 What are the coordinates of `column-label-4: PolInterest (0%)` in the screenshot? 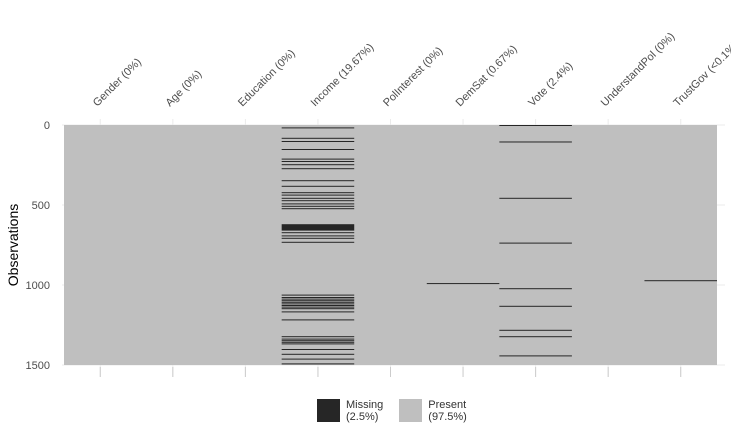 It's located at (413, 77).